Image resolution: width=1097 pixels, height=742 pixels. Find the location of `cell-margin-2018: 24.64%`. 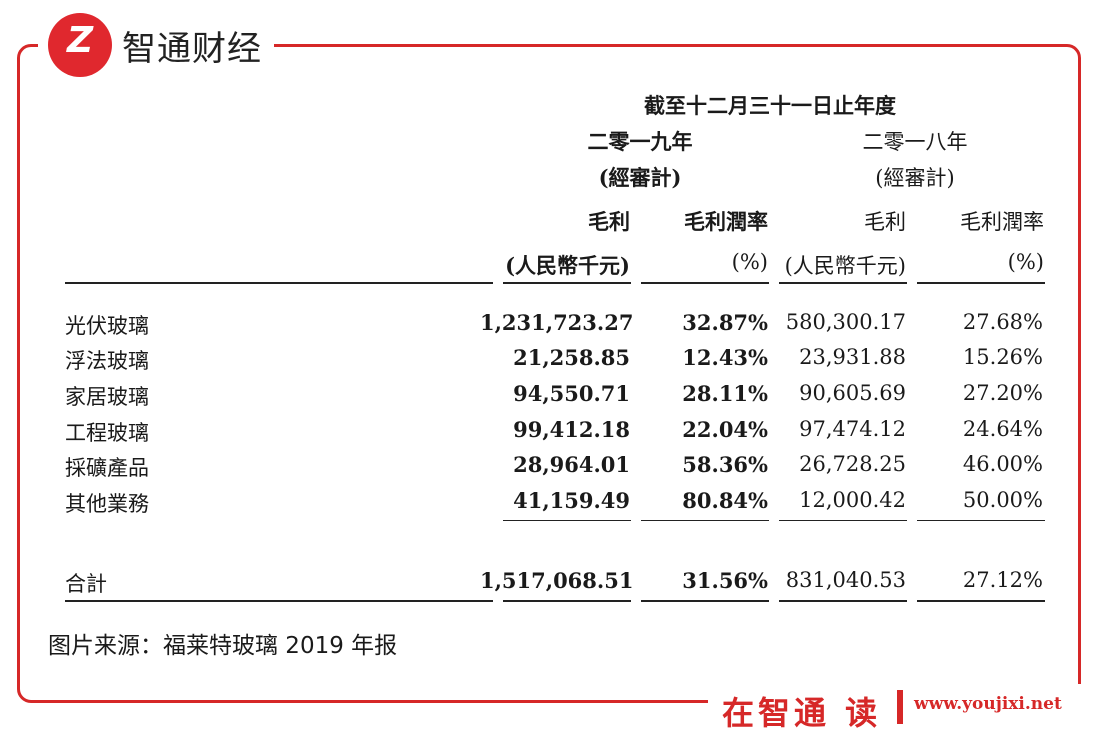

cell-margin-2018: 24.64% is located at coordinates (1002, 429).